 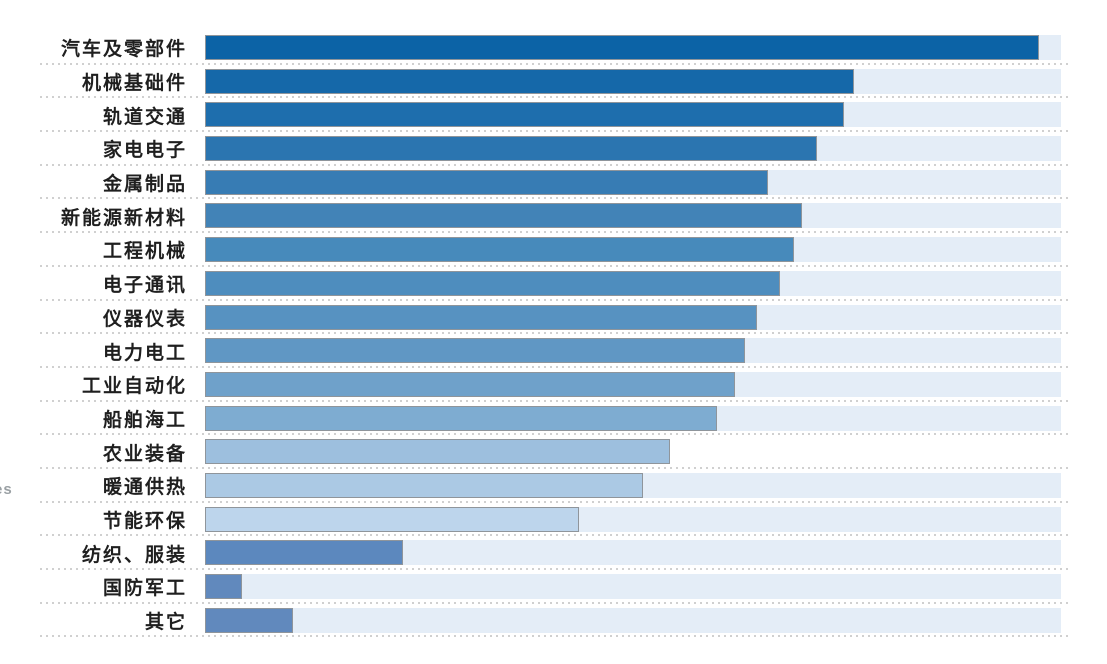 I want to click on bar-row: 其它, so click(x=555, y=621).